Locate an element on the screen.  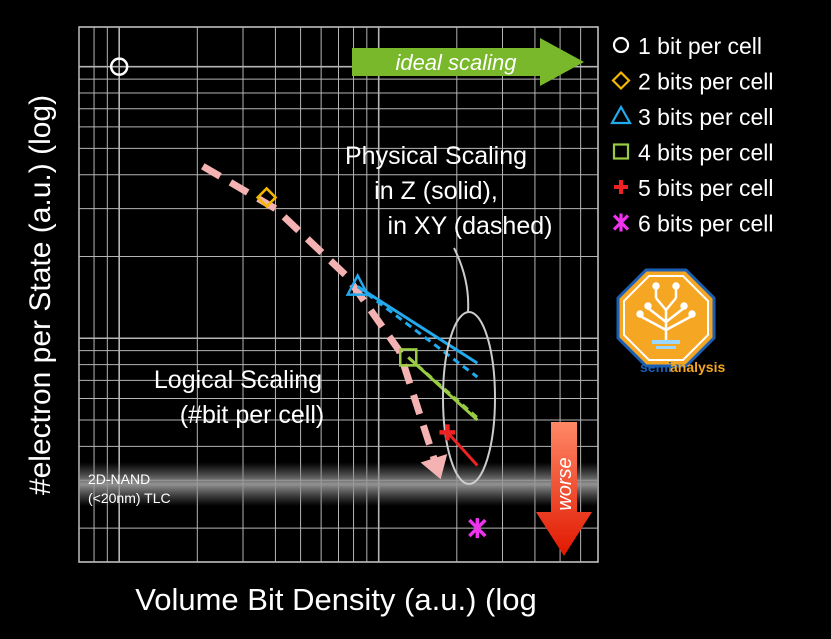
legend-label: 6 bits per cell is located at coordinates (706, 224).